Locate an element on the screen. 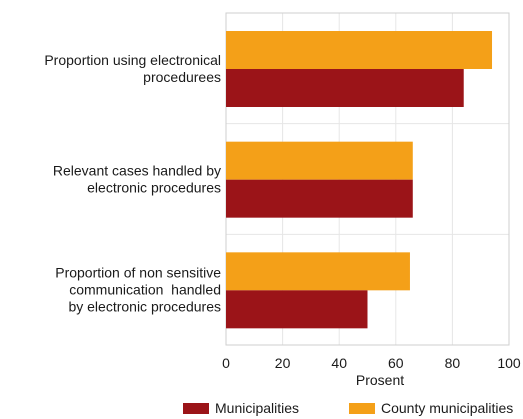 Image resolution: width=523 pixels, height=419 pixels. category-label: by electronic procedures is located at coordinates (144, 307).